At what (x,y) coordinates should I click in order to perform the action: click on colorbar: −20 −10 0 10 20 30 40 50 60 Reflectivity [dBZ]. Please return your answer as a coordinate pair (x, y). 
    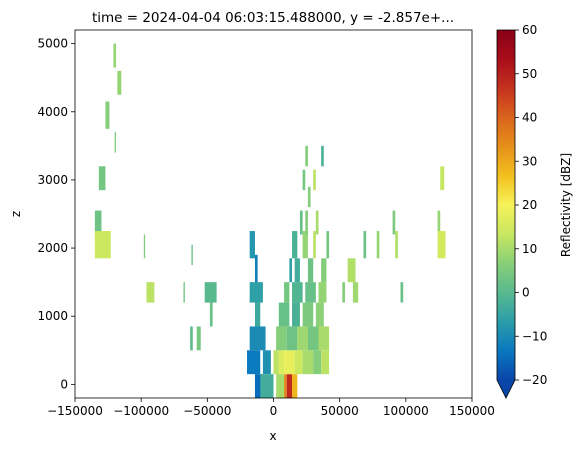
    Looking at the image, I should click on (534, 211).